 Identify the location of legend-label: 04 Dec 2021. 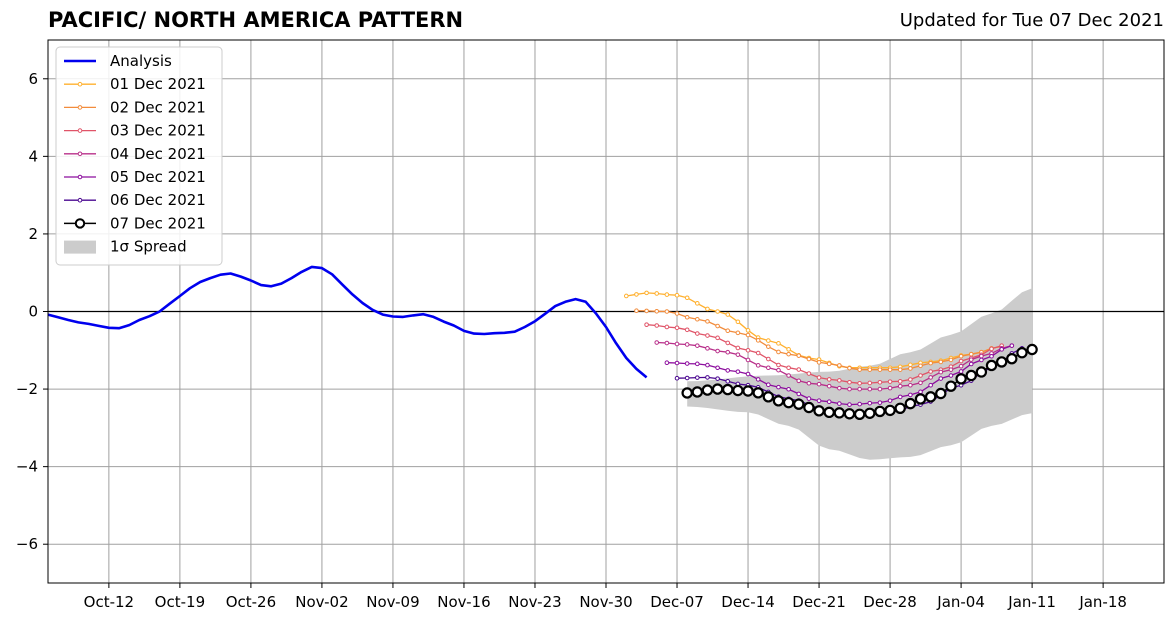
(158, 154).